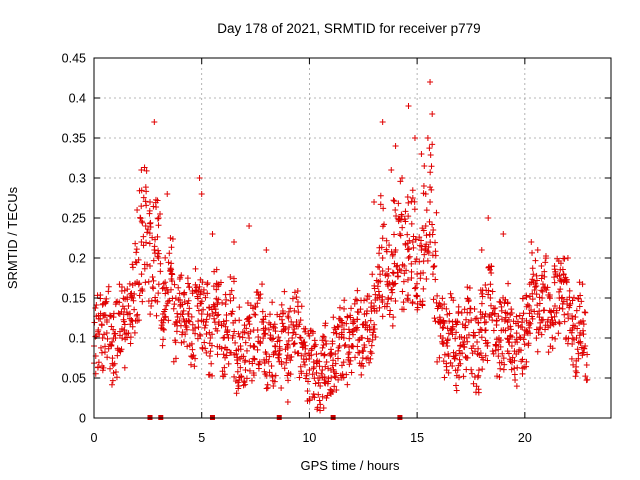  What do you see at coordinates (77, 259) in the screenshot?
I see `y-tick-label: 0.2` at bounding box center [77, 259].